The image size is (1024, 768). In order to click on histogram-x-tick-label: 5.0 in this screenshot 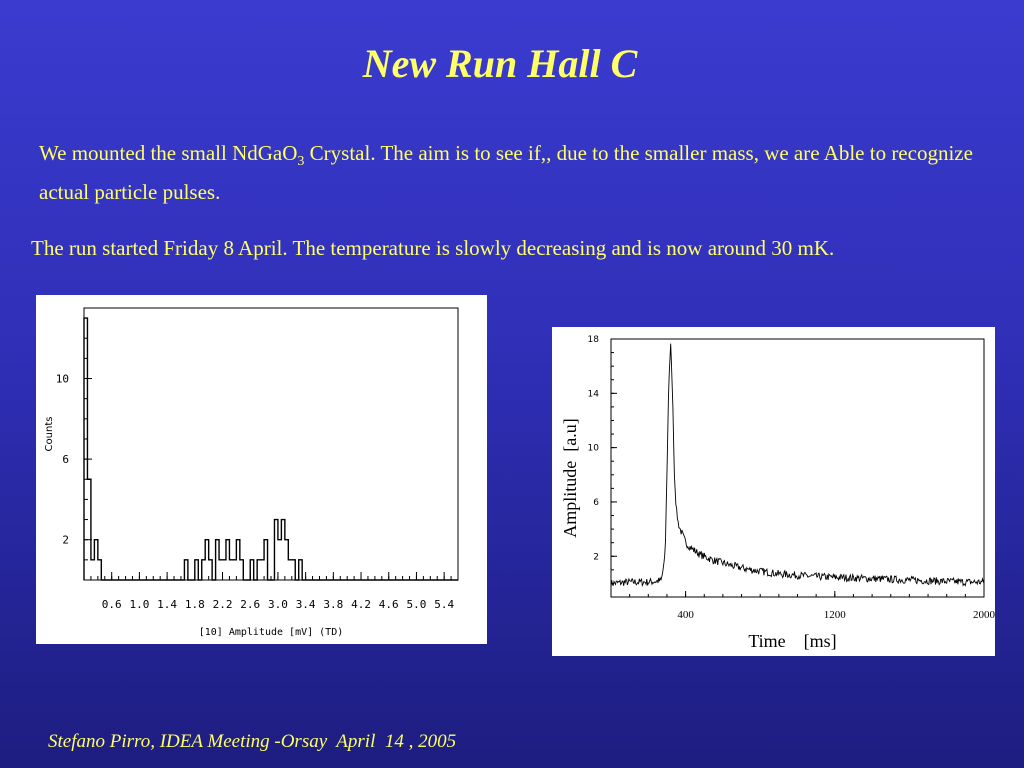, I will do `click(417, 604)`.